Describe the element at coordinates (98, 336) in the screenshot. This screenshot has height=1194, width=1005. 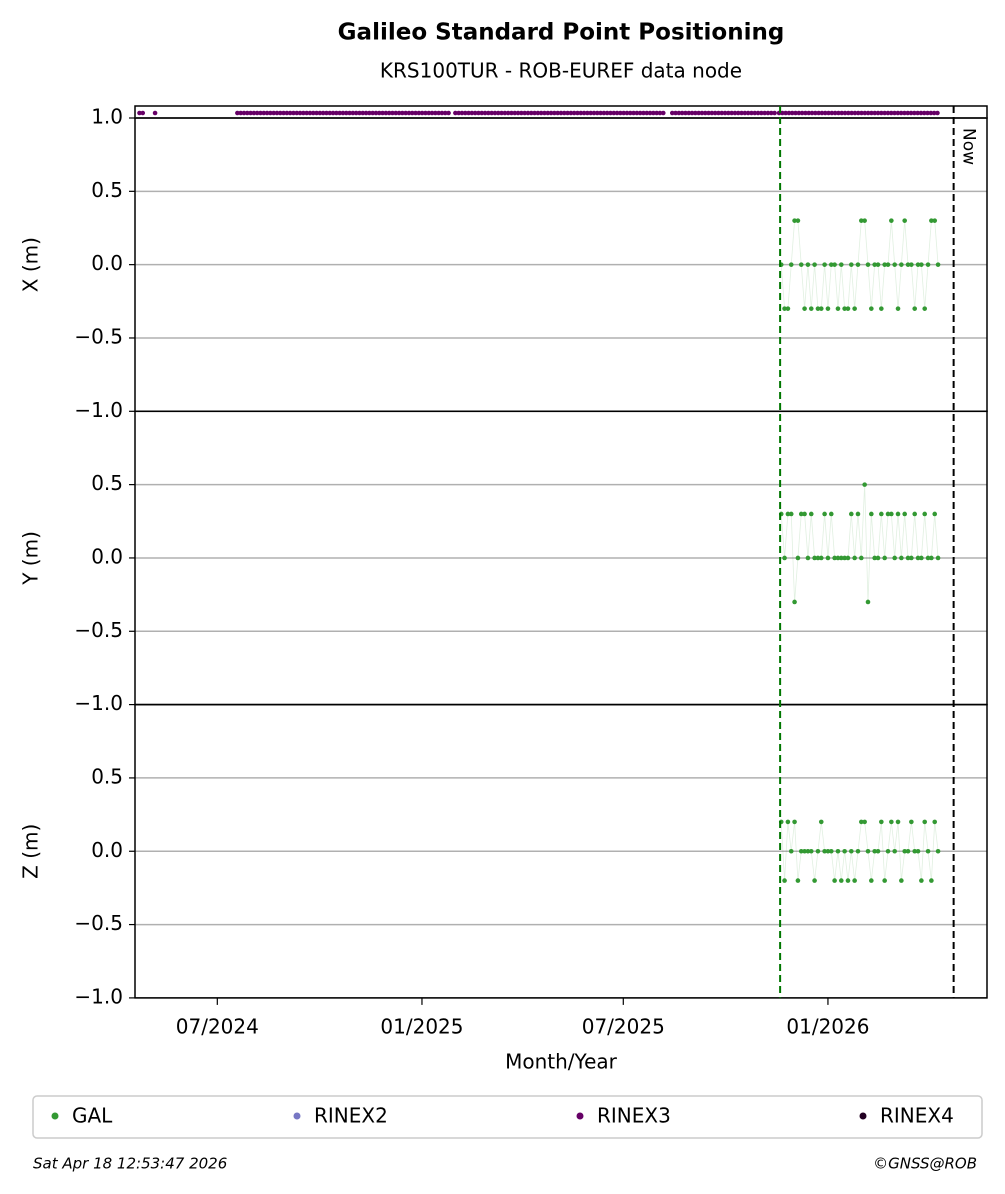
I see `y-tick-label: −0.5` at that location.